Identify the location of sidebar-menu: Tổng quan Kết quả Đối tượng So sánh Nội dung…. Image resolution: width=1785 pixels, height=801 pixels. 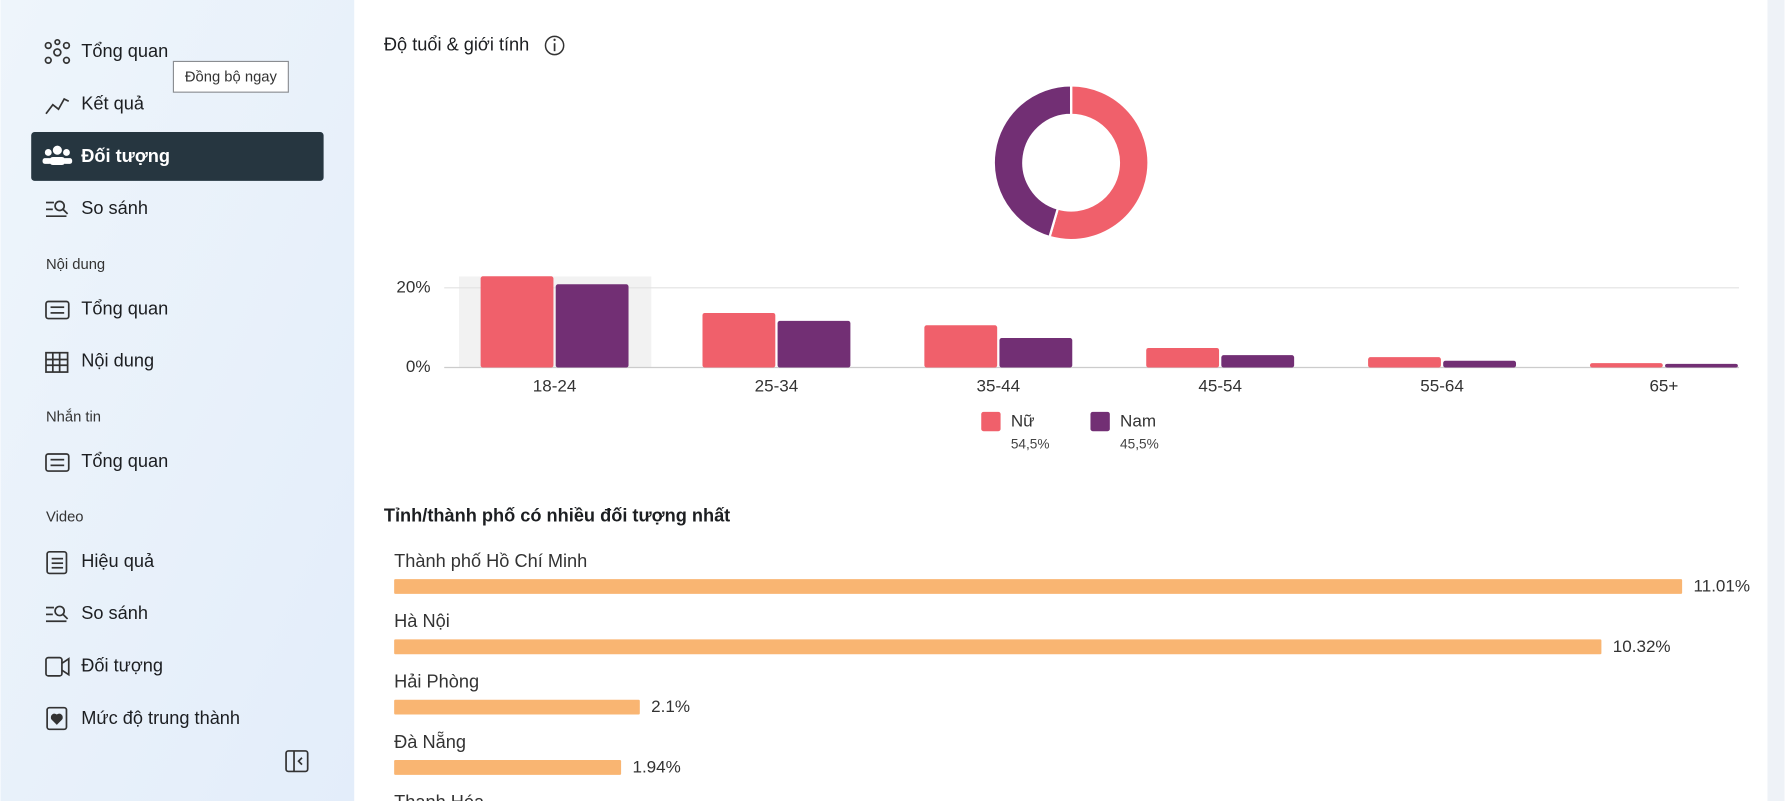
(177, 384).